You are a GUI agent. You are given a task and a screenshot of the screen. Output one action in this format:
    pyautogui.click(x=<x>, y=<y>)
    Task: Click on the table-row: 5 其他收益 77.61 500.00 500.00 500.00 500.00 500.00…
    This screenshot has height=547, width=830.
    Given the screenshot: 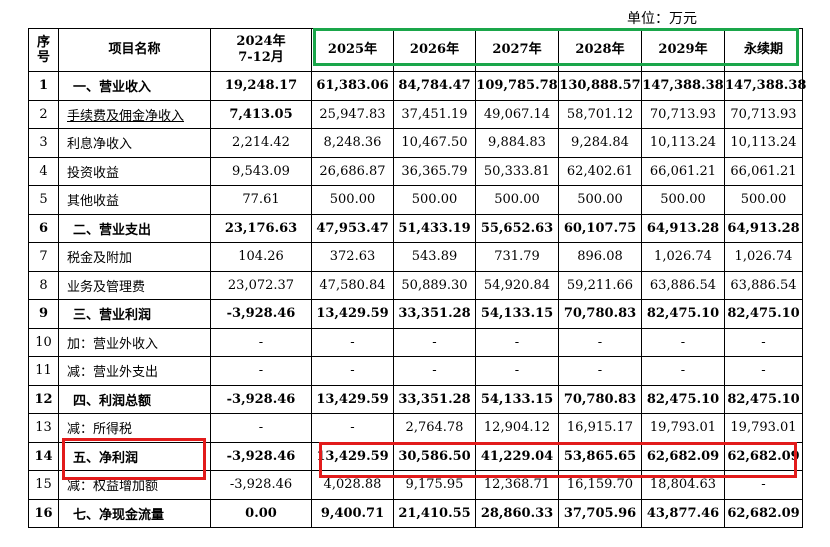 What is the action you would take?
    pyautogui.click(x=415, y=200)
    